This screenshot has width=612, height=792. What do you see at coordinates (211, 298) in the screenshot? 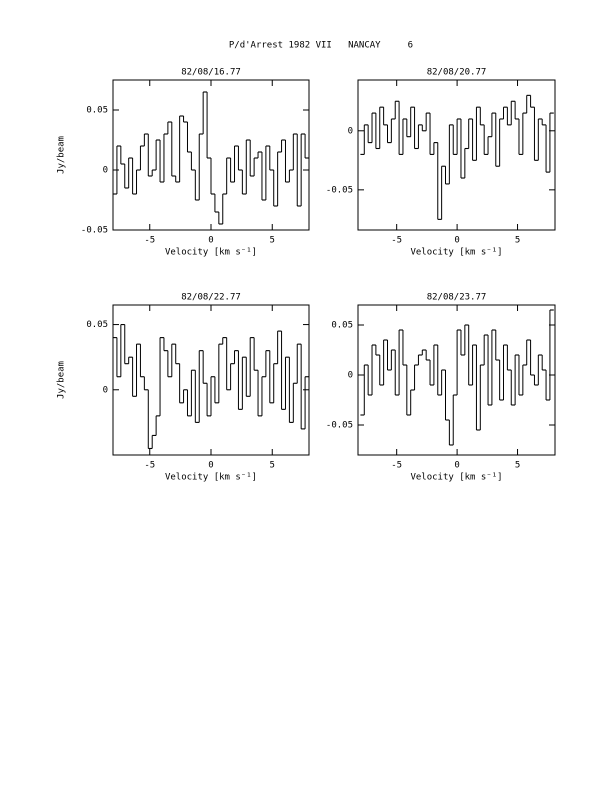
I see `panel-title: 82/08/22.77` at bounding box center [211, 298].